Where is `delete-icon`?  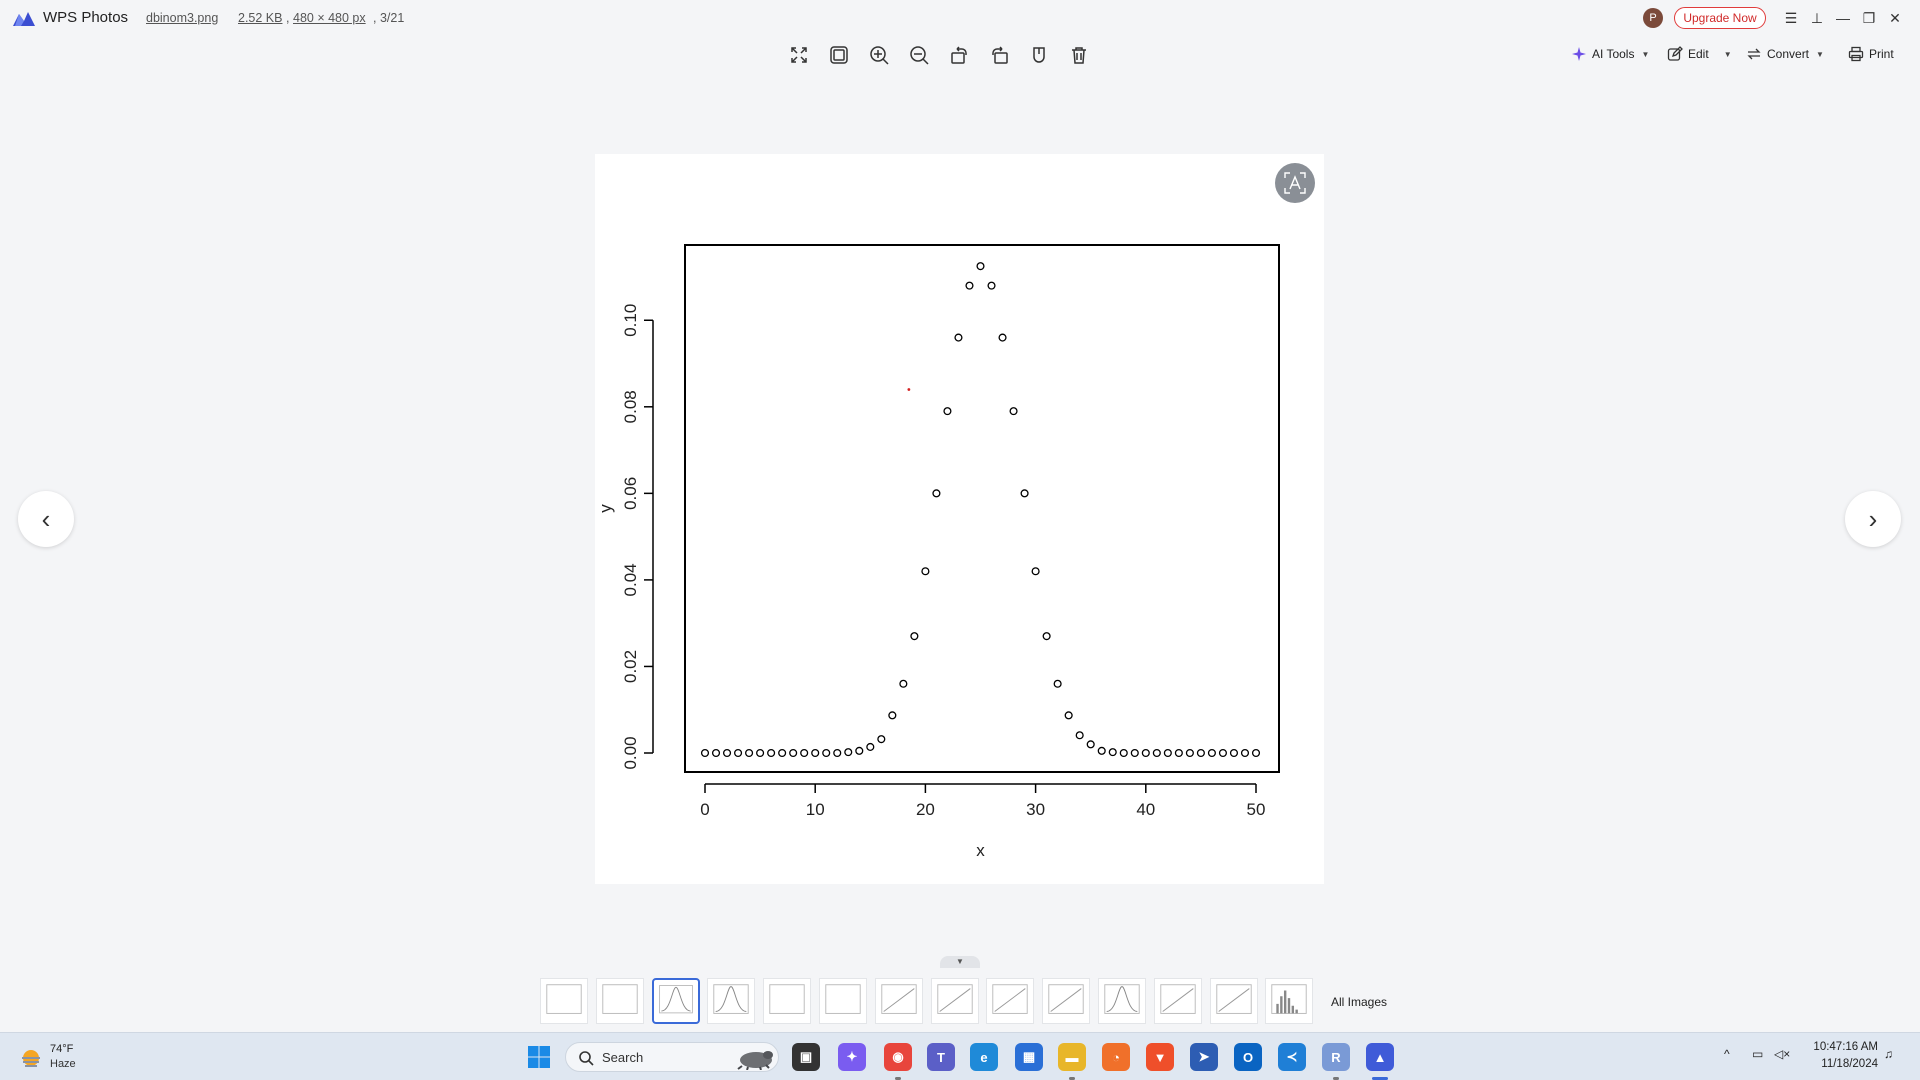
delete-icon is located at coordinates (1079, 55).